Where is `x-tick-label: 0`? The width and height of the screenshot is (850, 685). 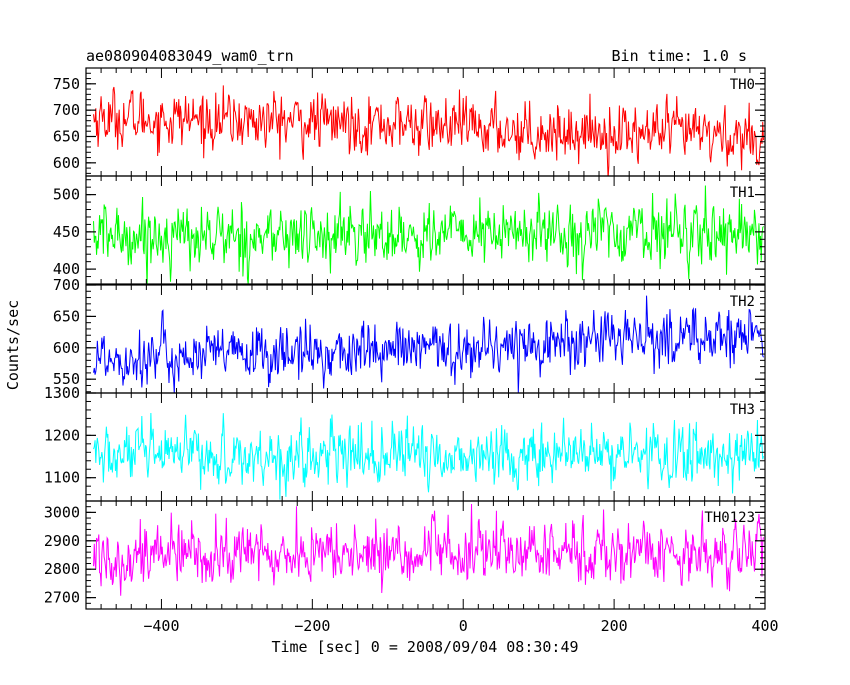 x-tick-label: 0 is located at coordinates (463, 626).